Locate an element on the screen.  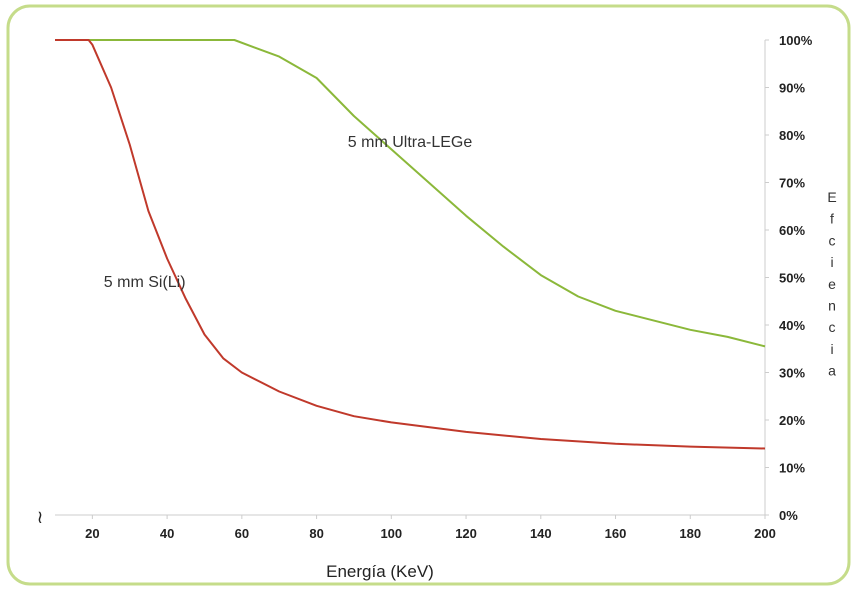
y-tick-label: 0% is located at coordinates (788, 515).